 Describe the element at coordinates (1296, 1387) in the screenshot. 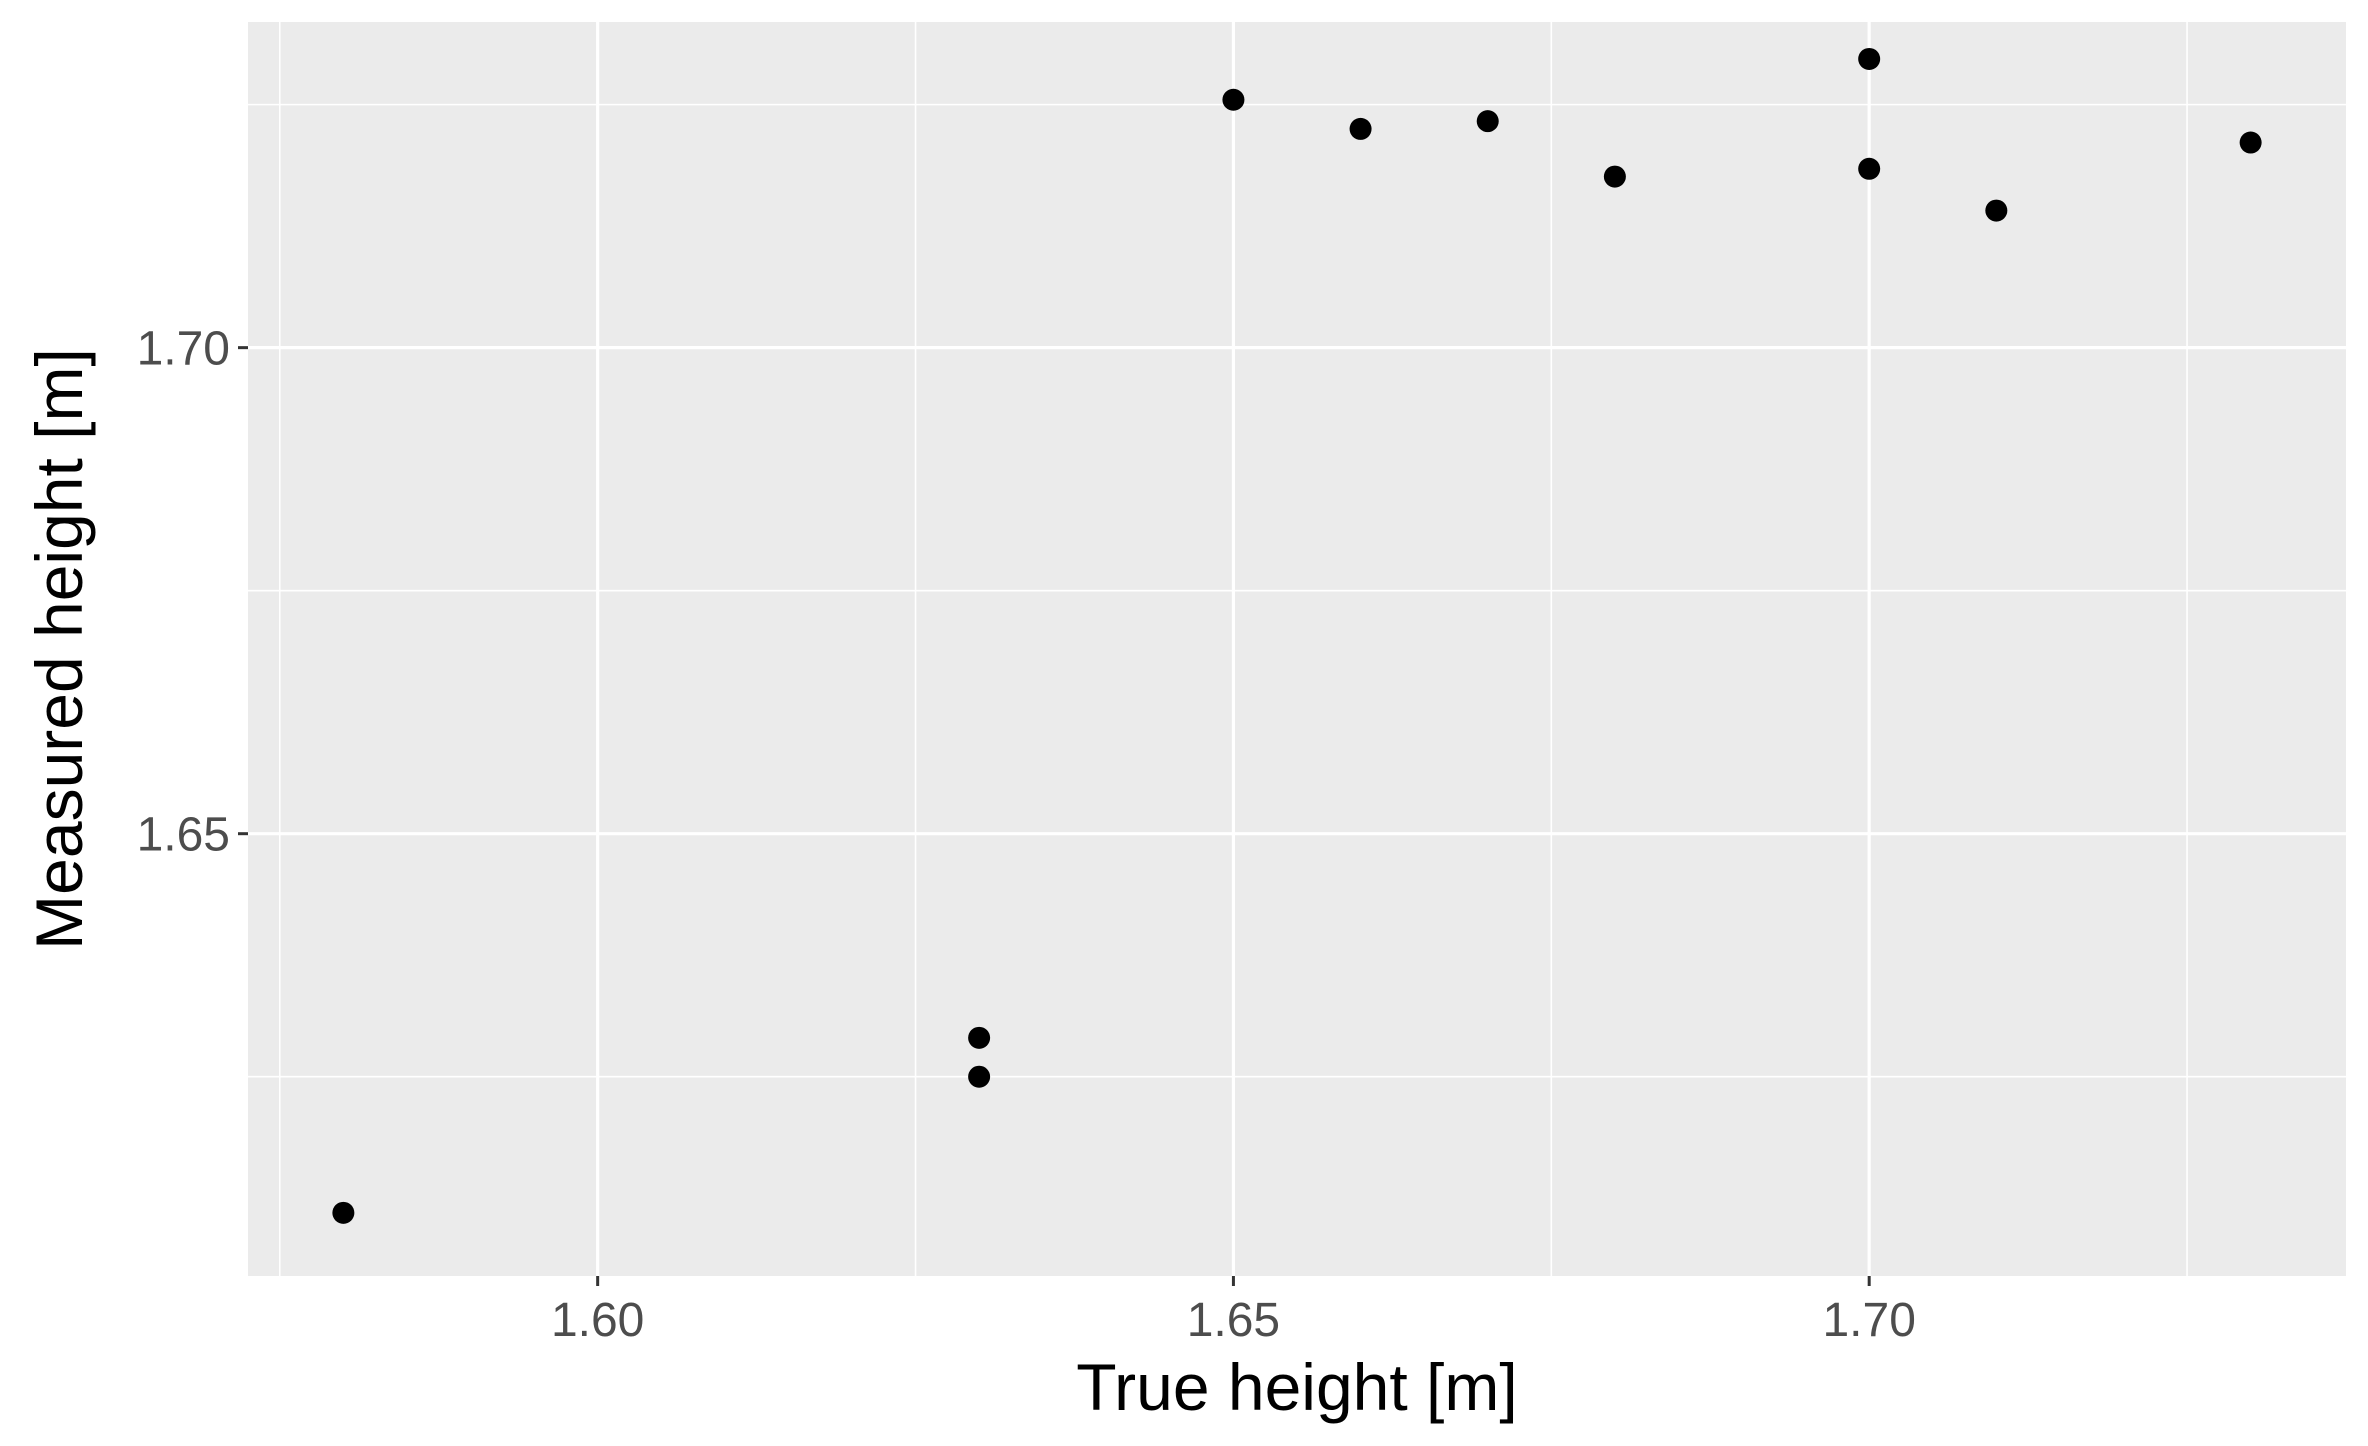

I see `x-axis-title: True height [m]` at that location.